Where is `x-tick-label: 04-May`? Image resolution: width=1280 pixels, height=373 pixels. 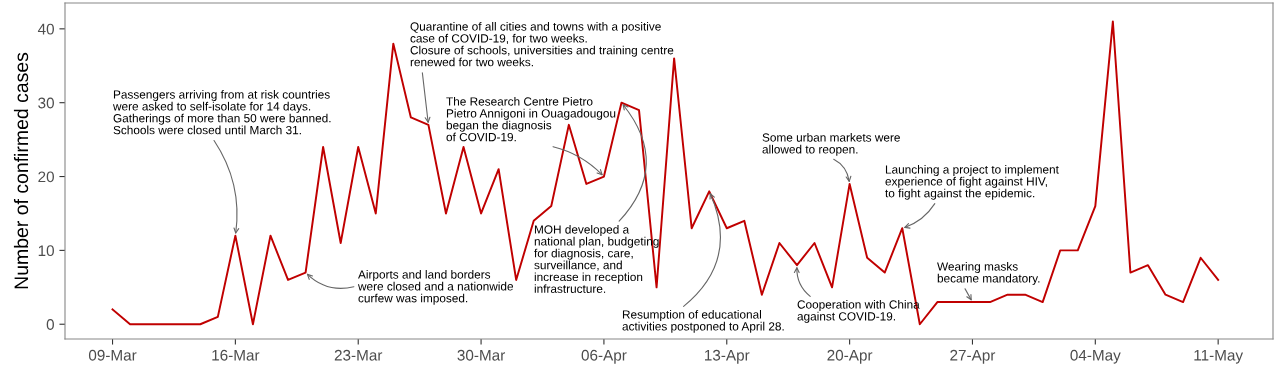
x-tick-label: 04-May is located at coordinates (1095, 356).